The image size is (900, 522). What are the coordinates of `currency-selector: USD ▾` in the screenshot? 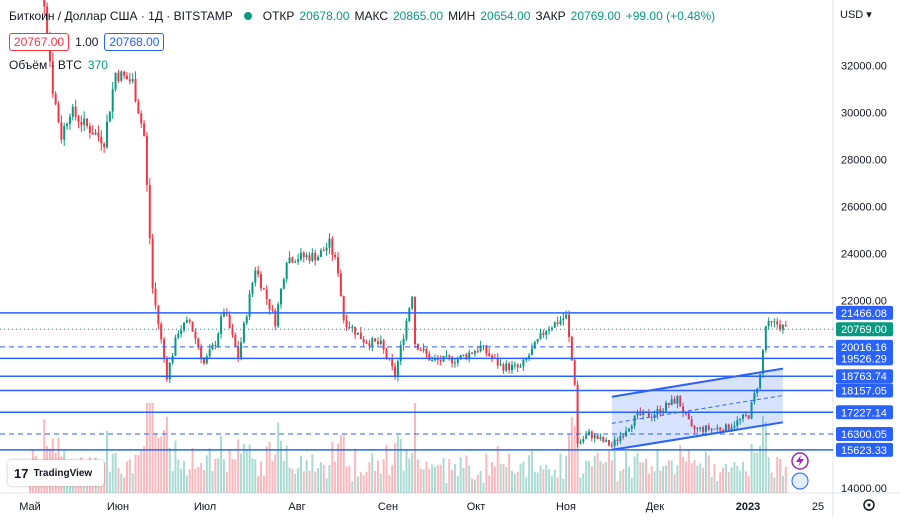 It's located at (856, 15).